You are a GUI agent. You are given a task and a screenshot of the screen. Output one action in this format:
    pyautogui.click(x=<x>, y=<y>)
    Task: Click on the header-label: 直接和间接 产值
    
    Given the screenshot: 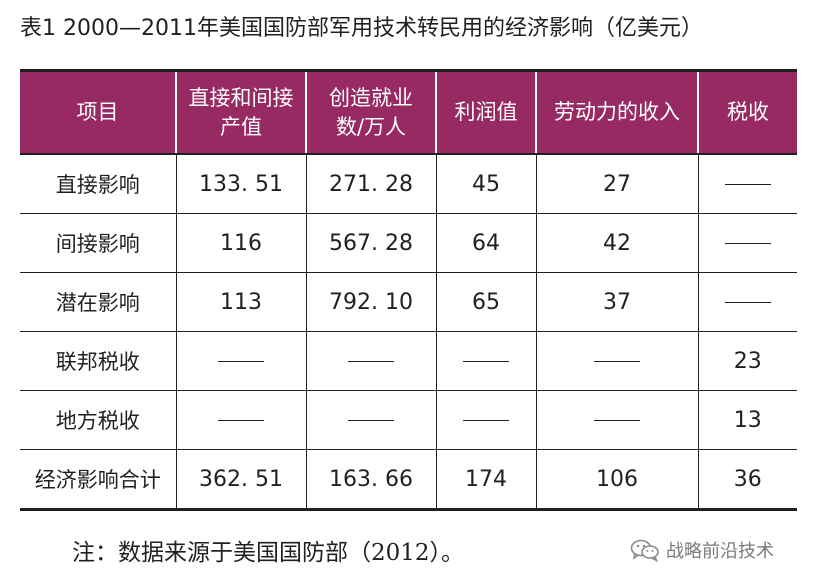 What is the action you would take?
    pyautogui.click(x=241, y=112)
    